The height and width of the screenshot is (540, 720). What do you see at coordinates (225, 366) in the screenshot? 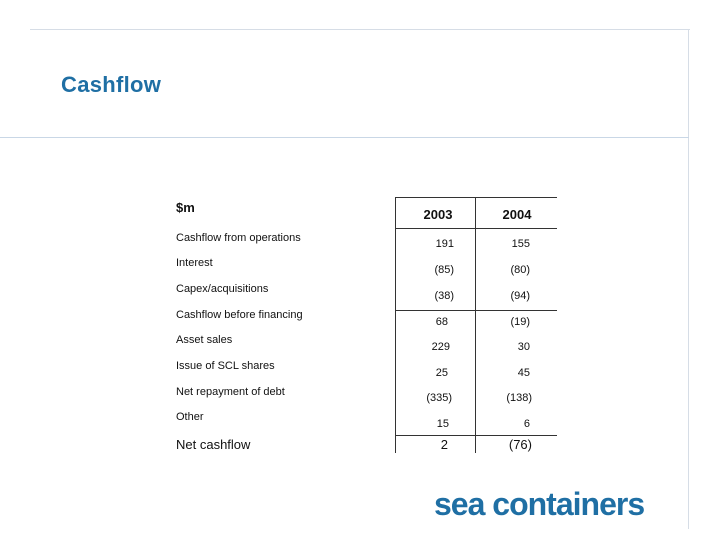
I see `row-label-issue-shares: Issue of SCL shares` at bounding box center [225, 366].